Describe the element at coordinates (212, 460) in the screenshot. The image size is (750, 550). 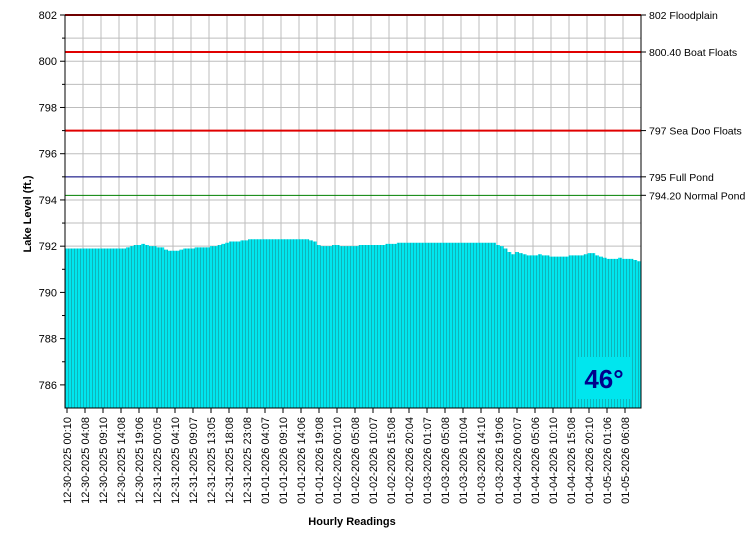
I see `x-tick-label: 12-31-2025 13:05` at that location.